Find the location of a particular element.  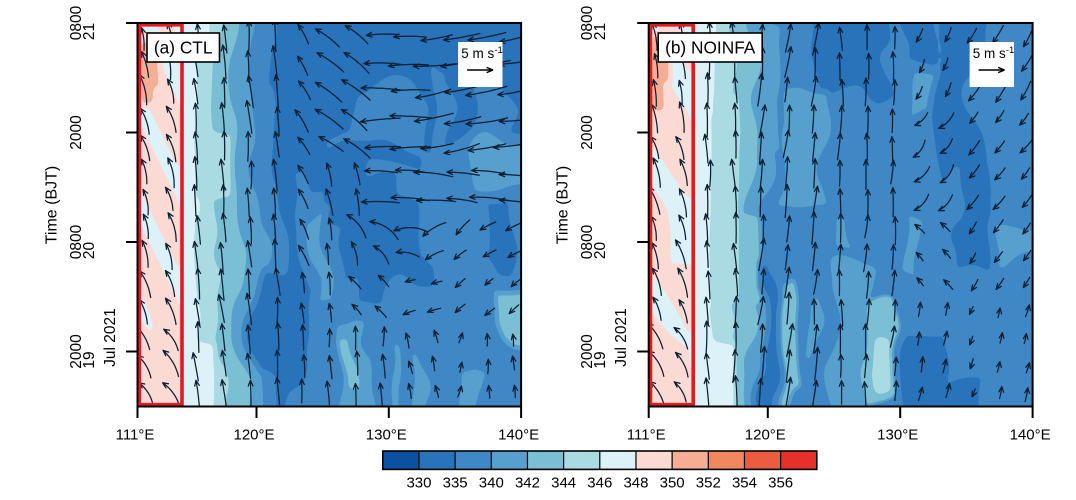

svg-text: 350 is located at coordinates (672, 483).